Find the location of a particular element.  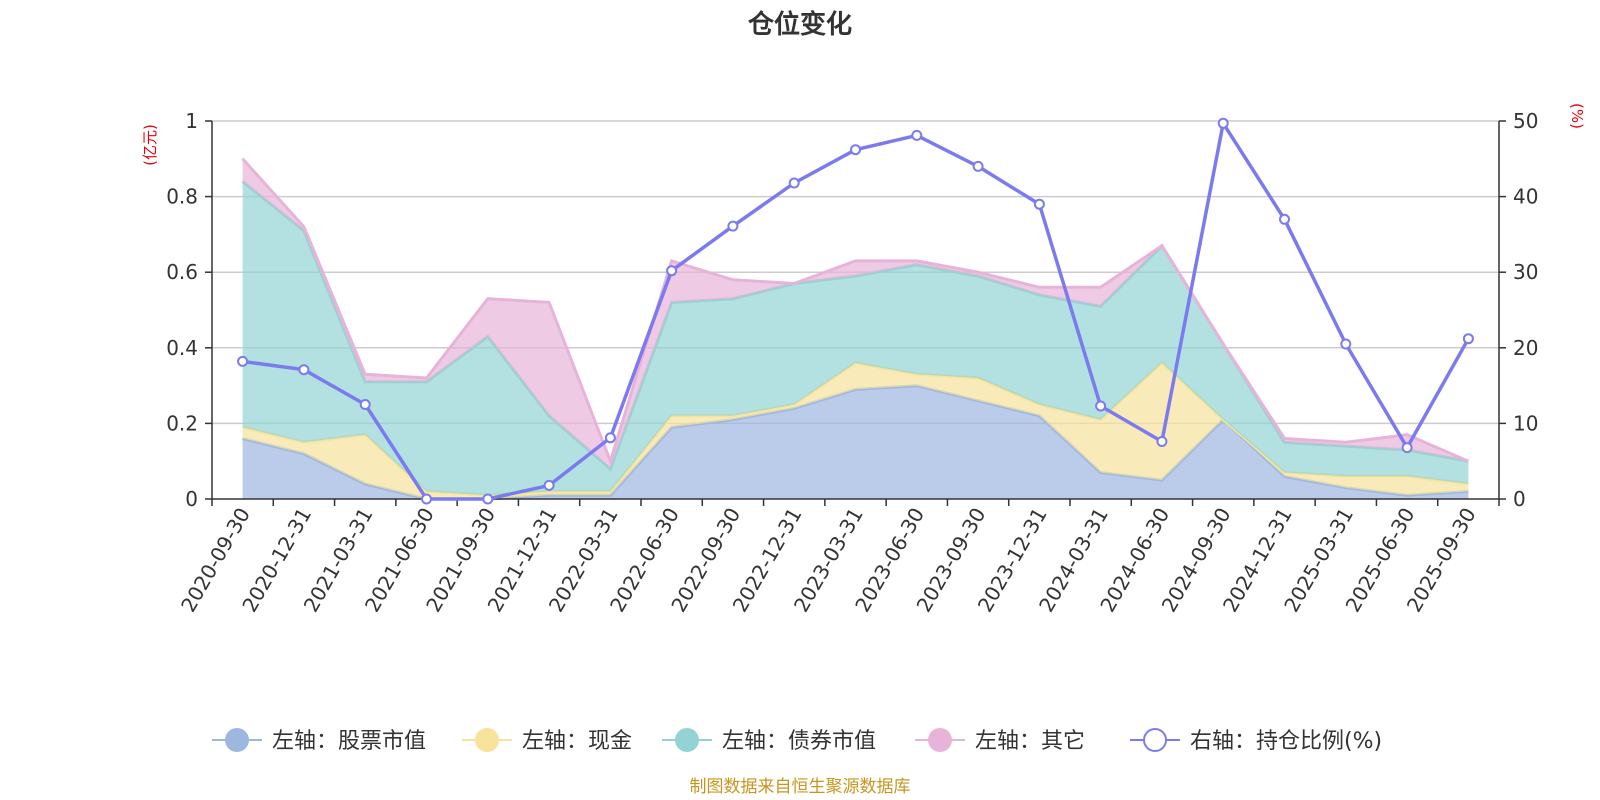

legend: 左轴：股票市值 左轴：现金 左轴：债券市值 左轴：其它 右轴：持仓比例(%) is located at coordinates (797, 741).